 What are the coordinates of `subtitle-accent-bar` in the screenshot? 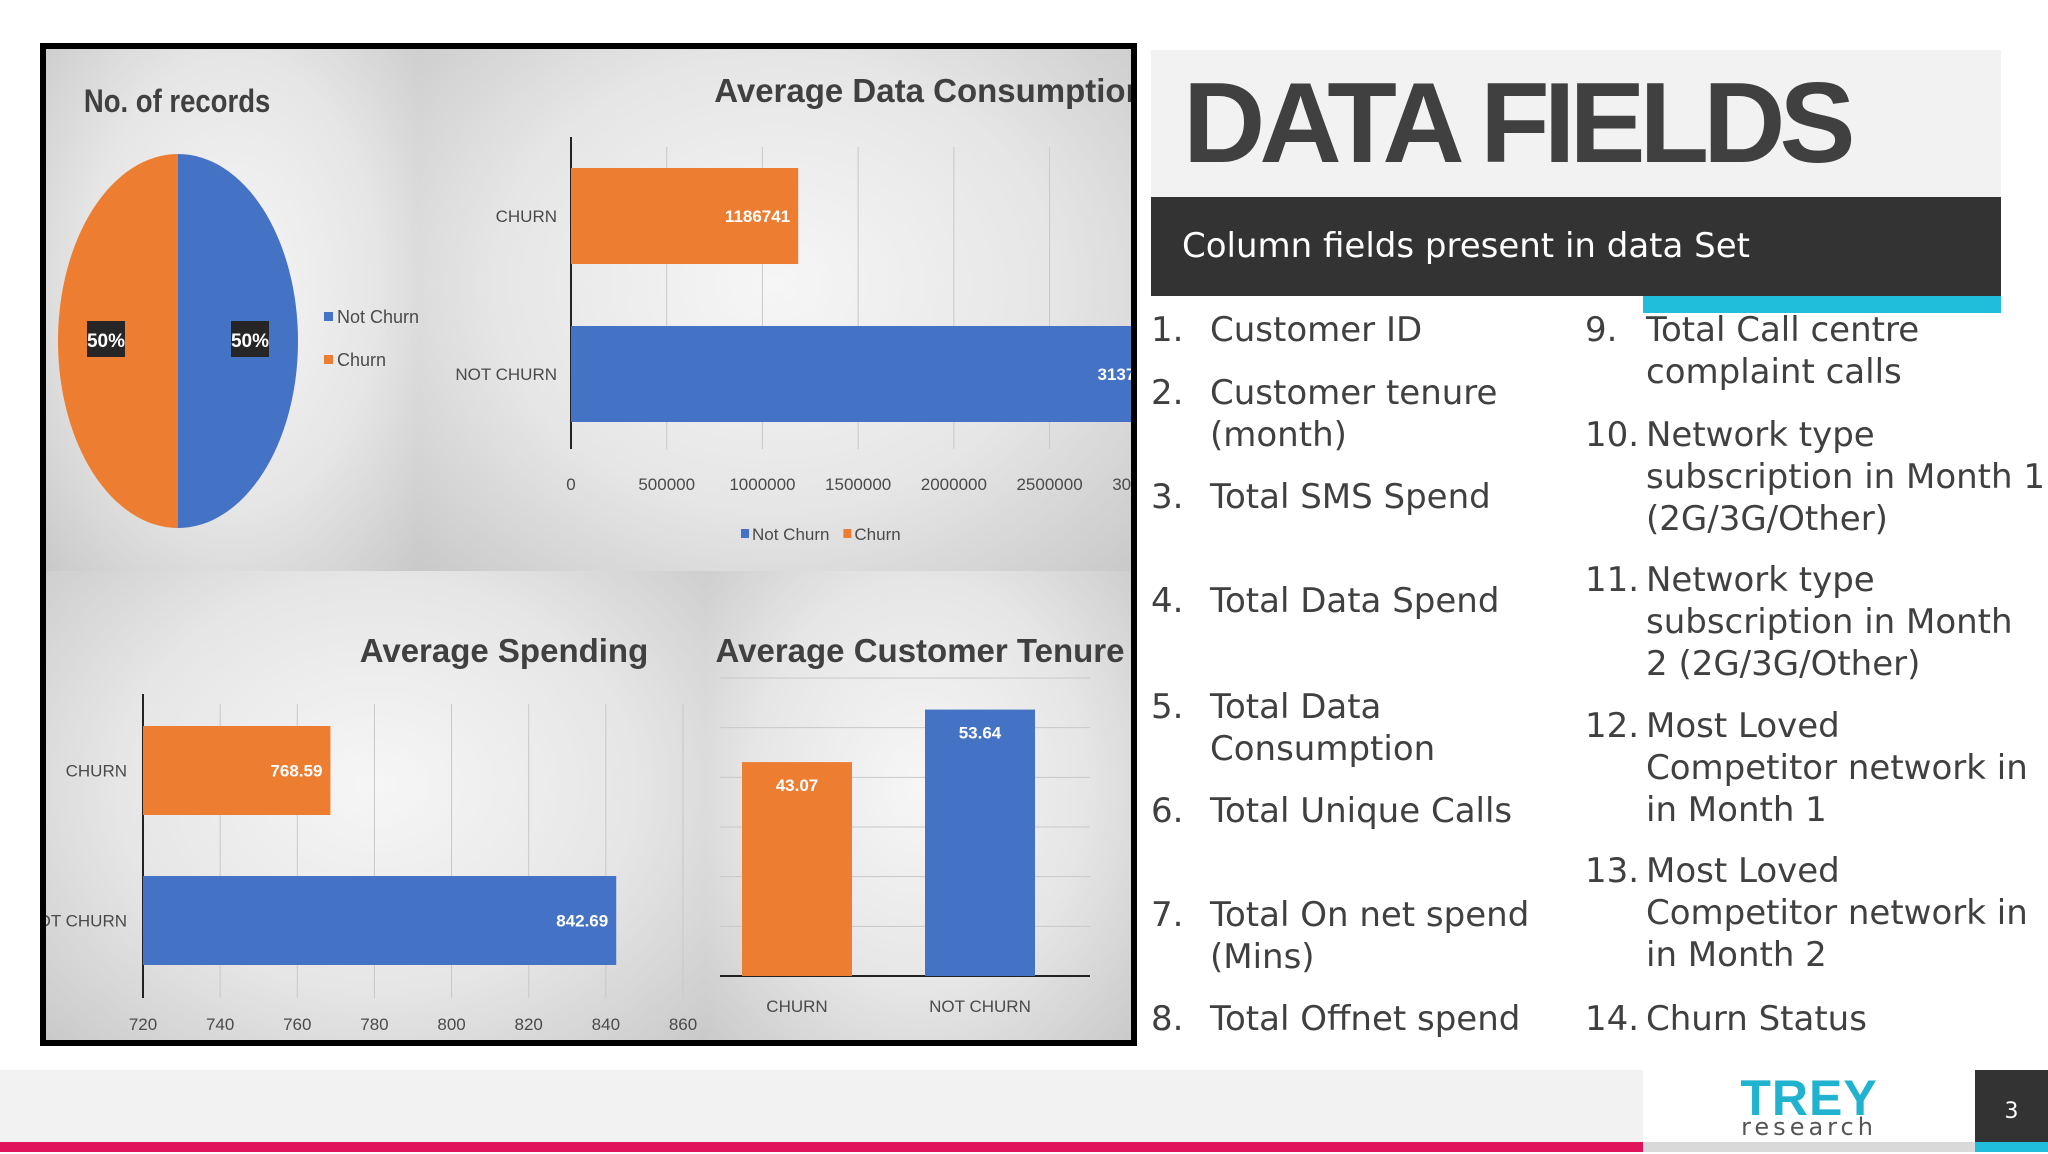 It's located at (1822, 304).